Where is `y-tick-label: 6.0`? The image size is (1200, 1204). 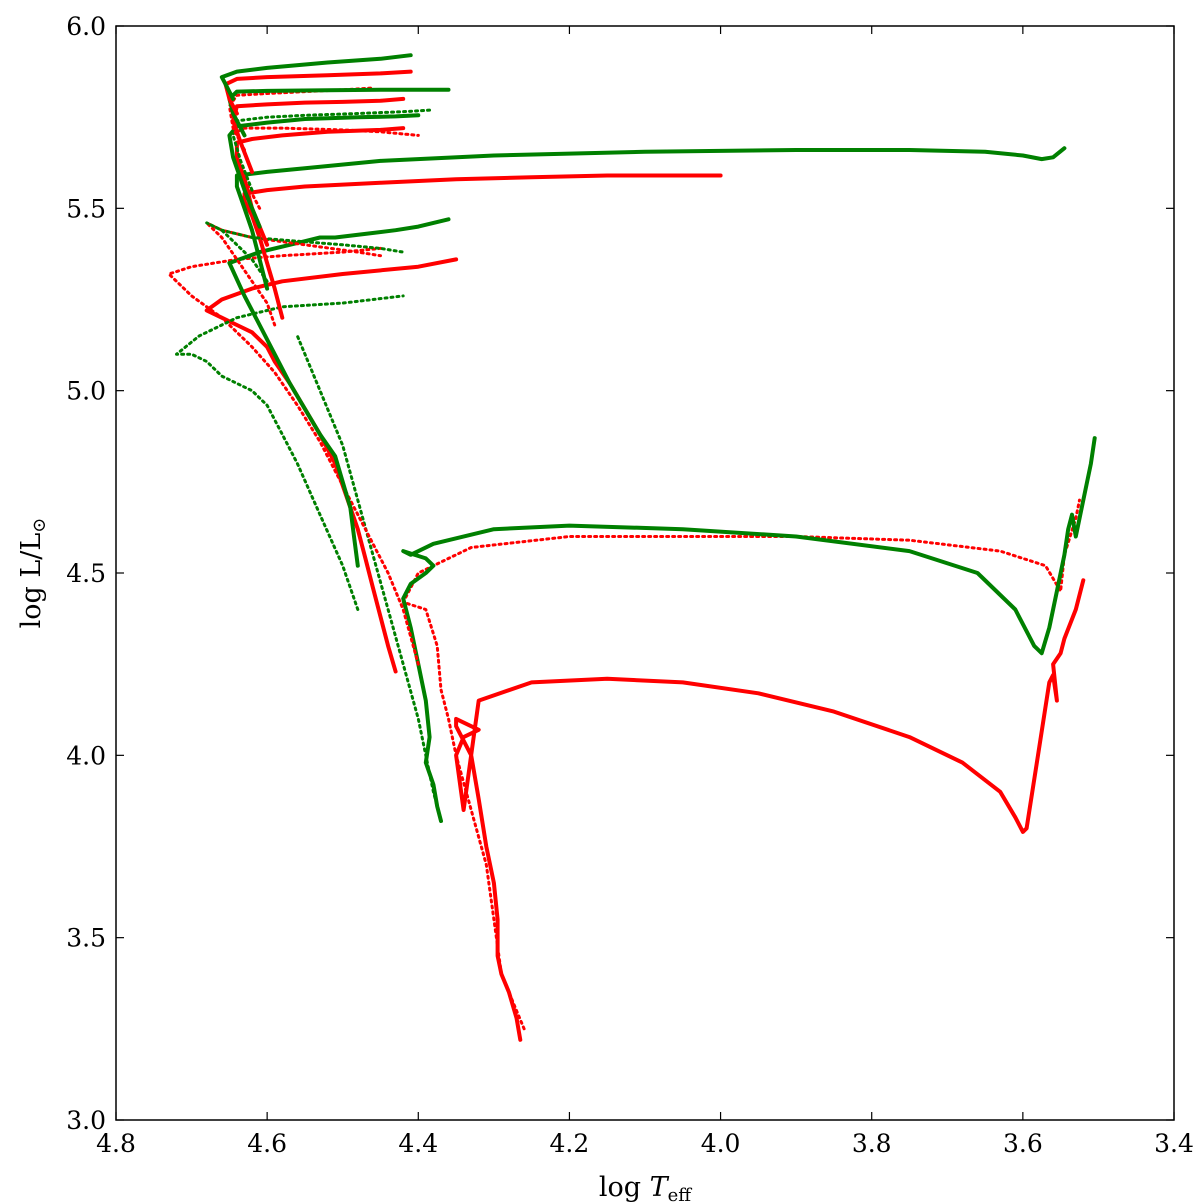 y-tick-label: 6.0 is located at coordinates (86, 26).